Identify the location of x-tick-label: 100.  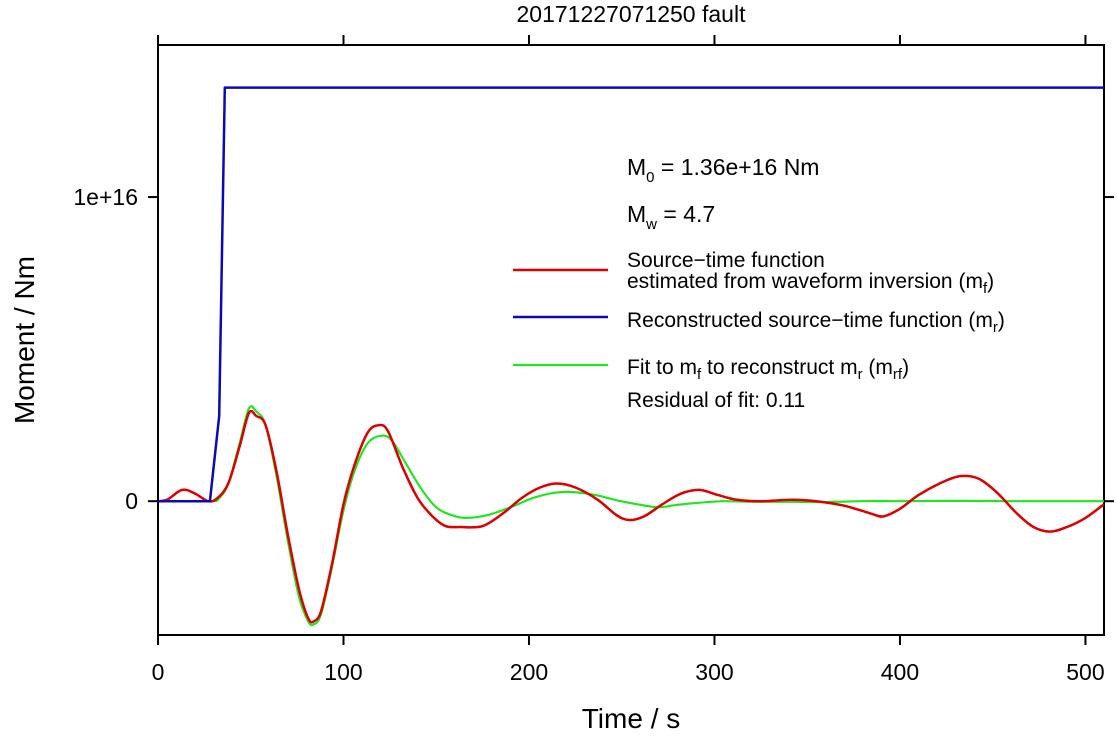
(343, 672).